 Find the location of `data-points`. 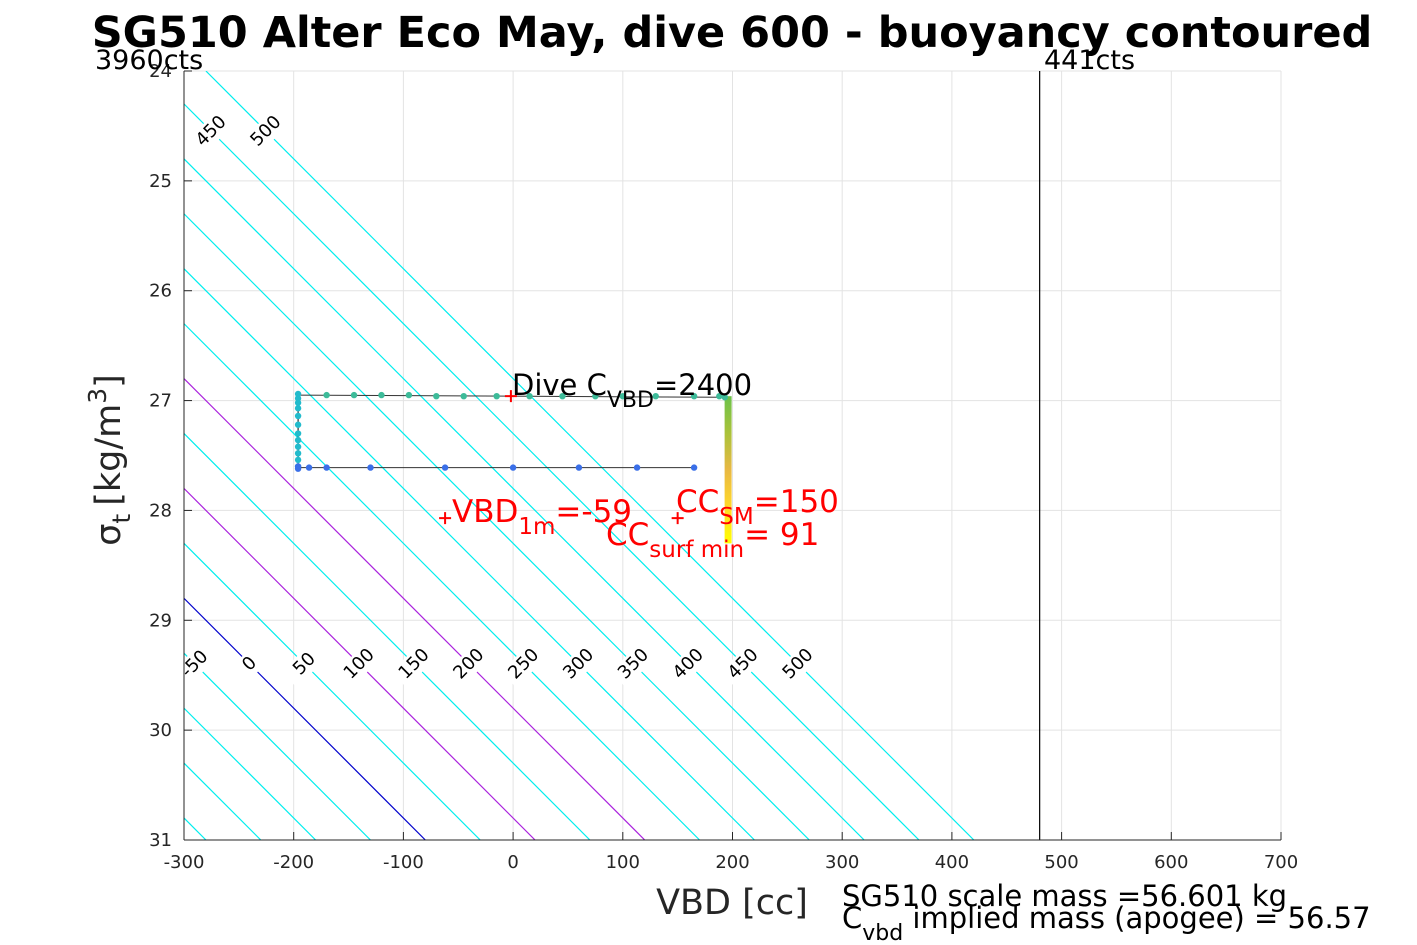

data-points is located at coordinates (511, 431).